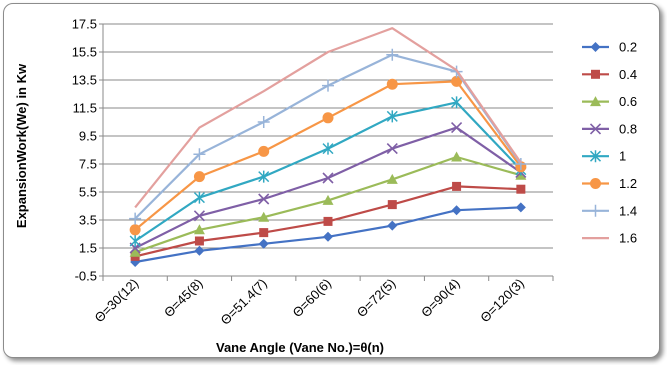 Image resolution: width=667 pixels, height=365 pixels. Describe the element at coordinates (183, 298) in the screenshot. I see `x-tick-label: Θ=45(8)` at that location.